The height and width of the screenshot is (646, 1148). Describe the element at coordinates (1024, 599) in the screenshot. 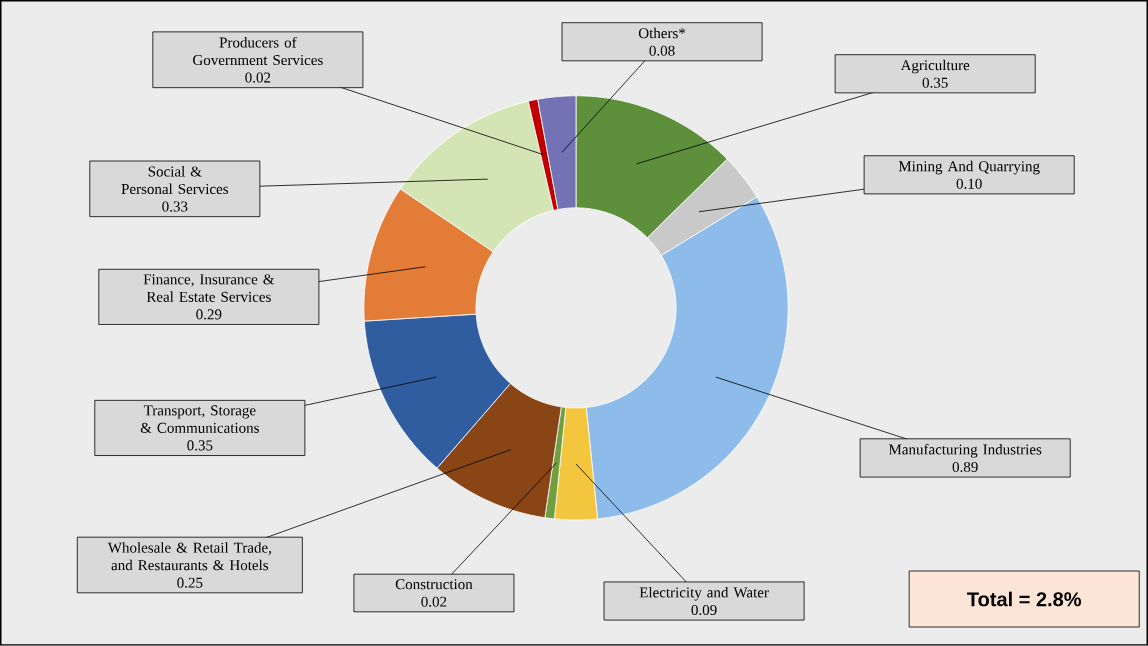

I see `text: Total = 2.8%` at that location.